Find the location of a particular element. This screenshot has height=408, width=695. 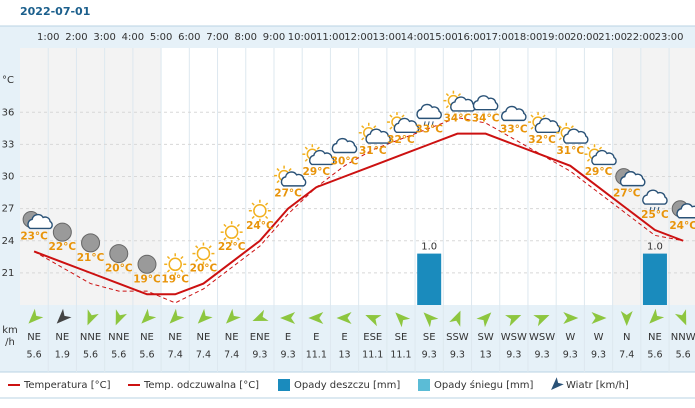

temperature-label: 25°C is located at coordinates (655, 215).